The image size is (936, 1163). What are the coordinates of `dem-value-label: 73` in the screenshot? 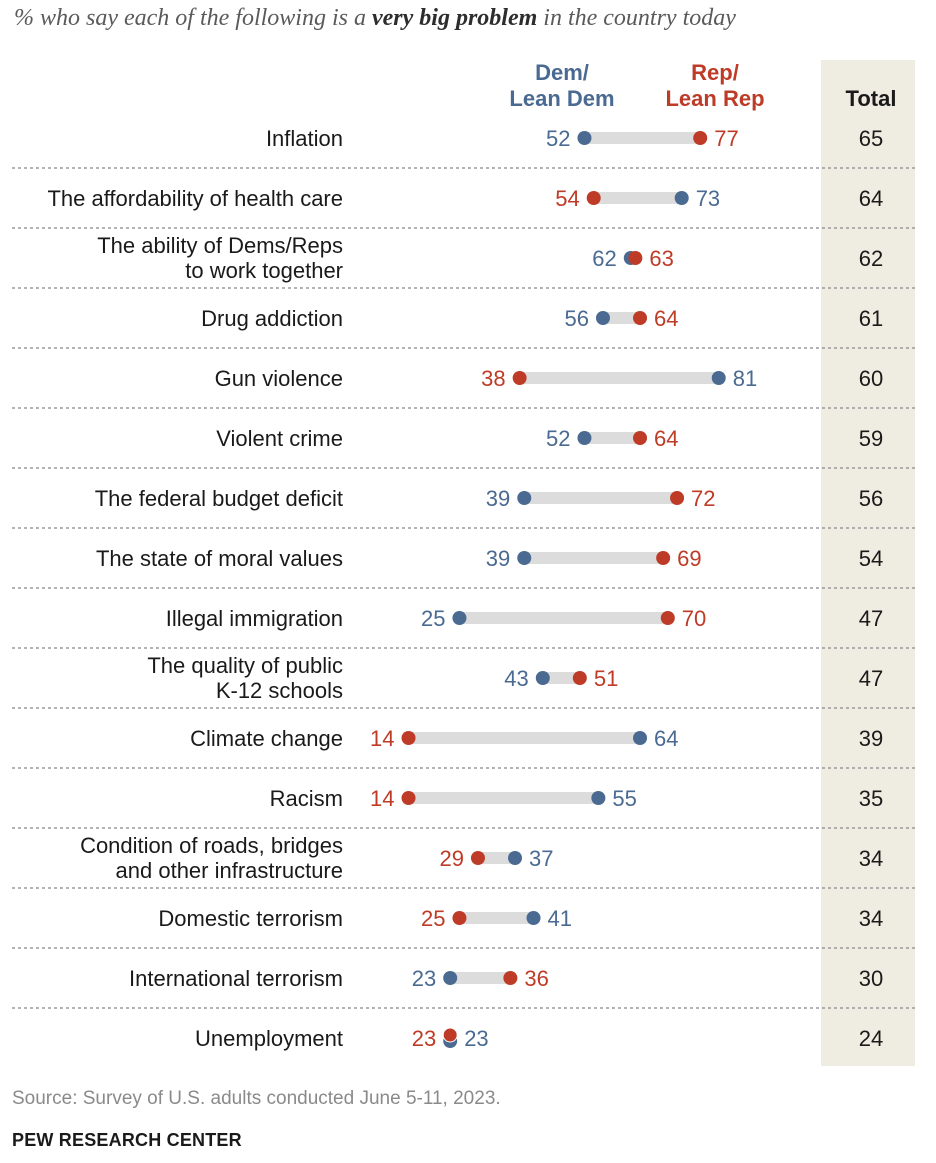 It's located at (708, 198).